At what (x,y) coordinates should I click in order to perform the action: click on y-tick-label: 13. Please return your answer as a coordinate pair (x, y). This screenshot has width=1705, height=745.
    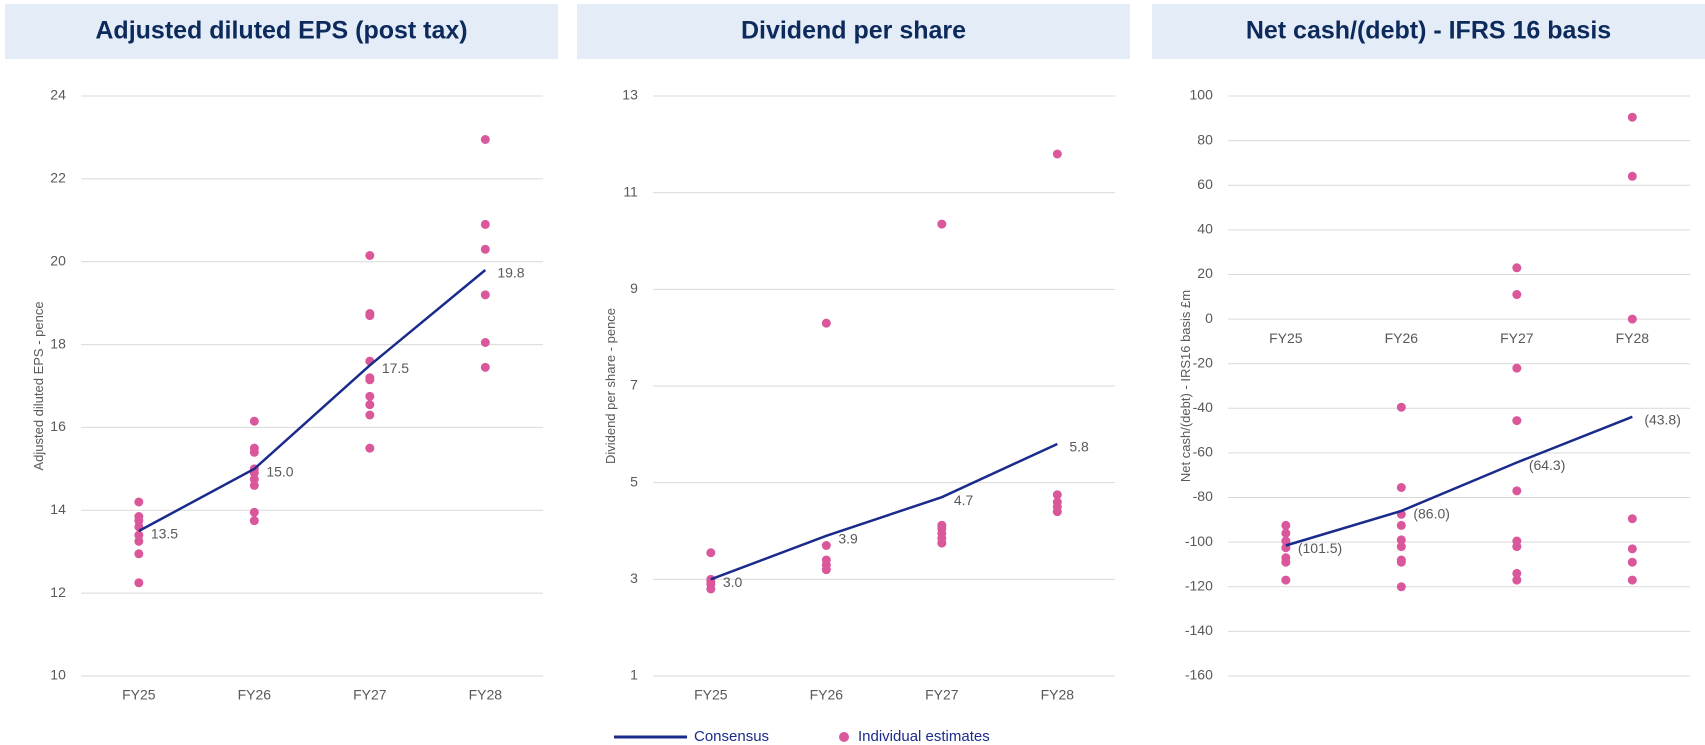
    Looking at the image, I should click on (630, 95).